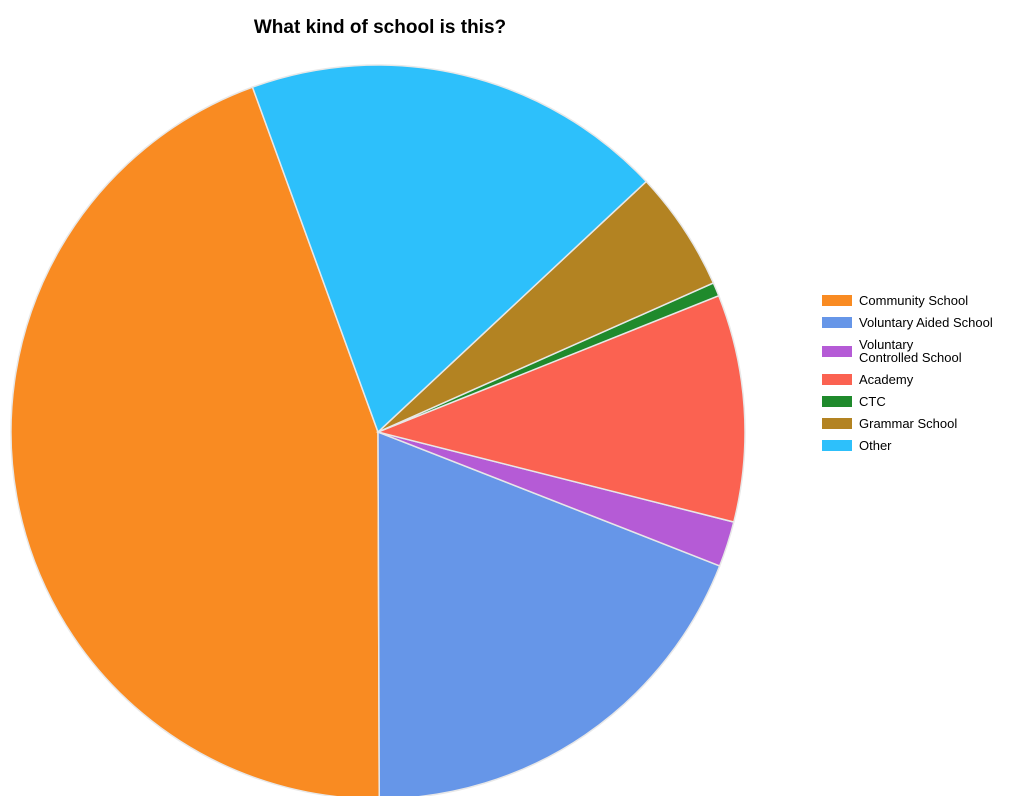 Image resolution: width=1021 pixels, height=796 pixels. I want to click on legend-item: Community School, so click(921, 300).